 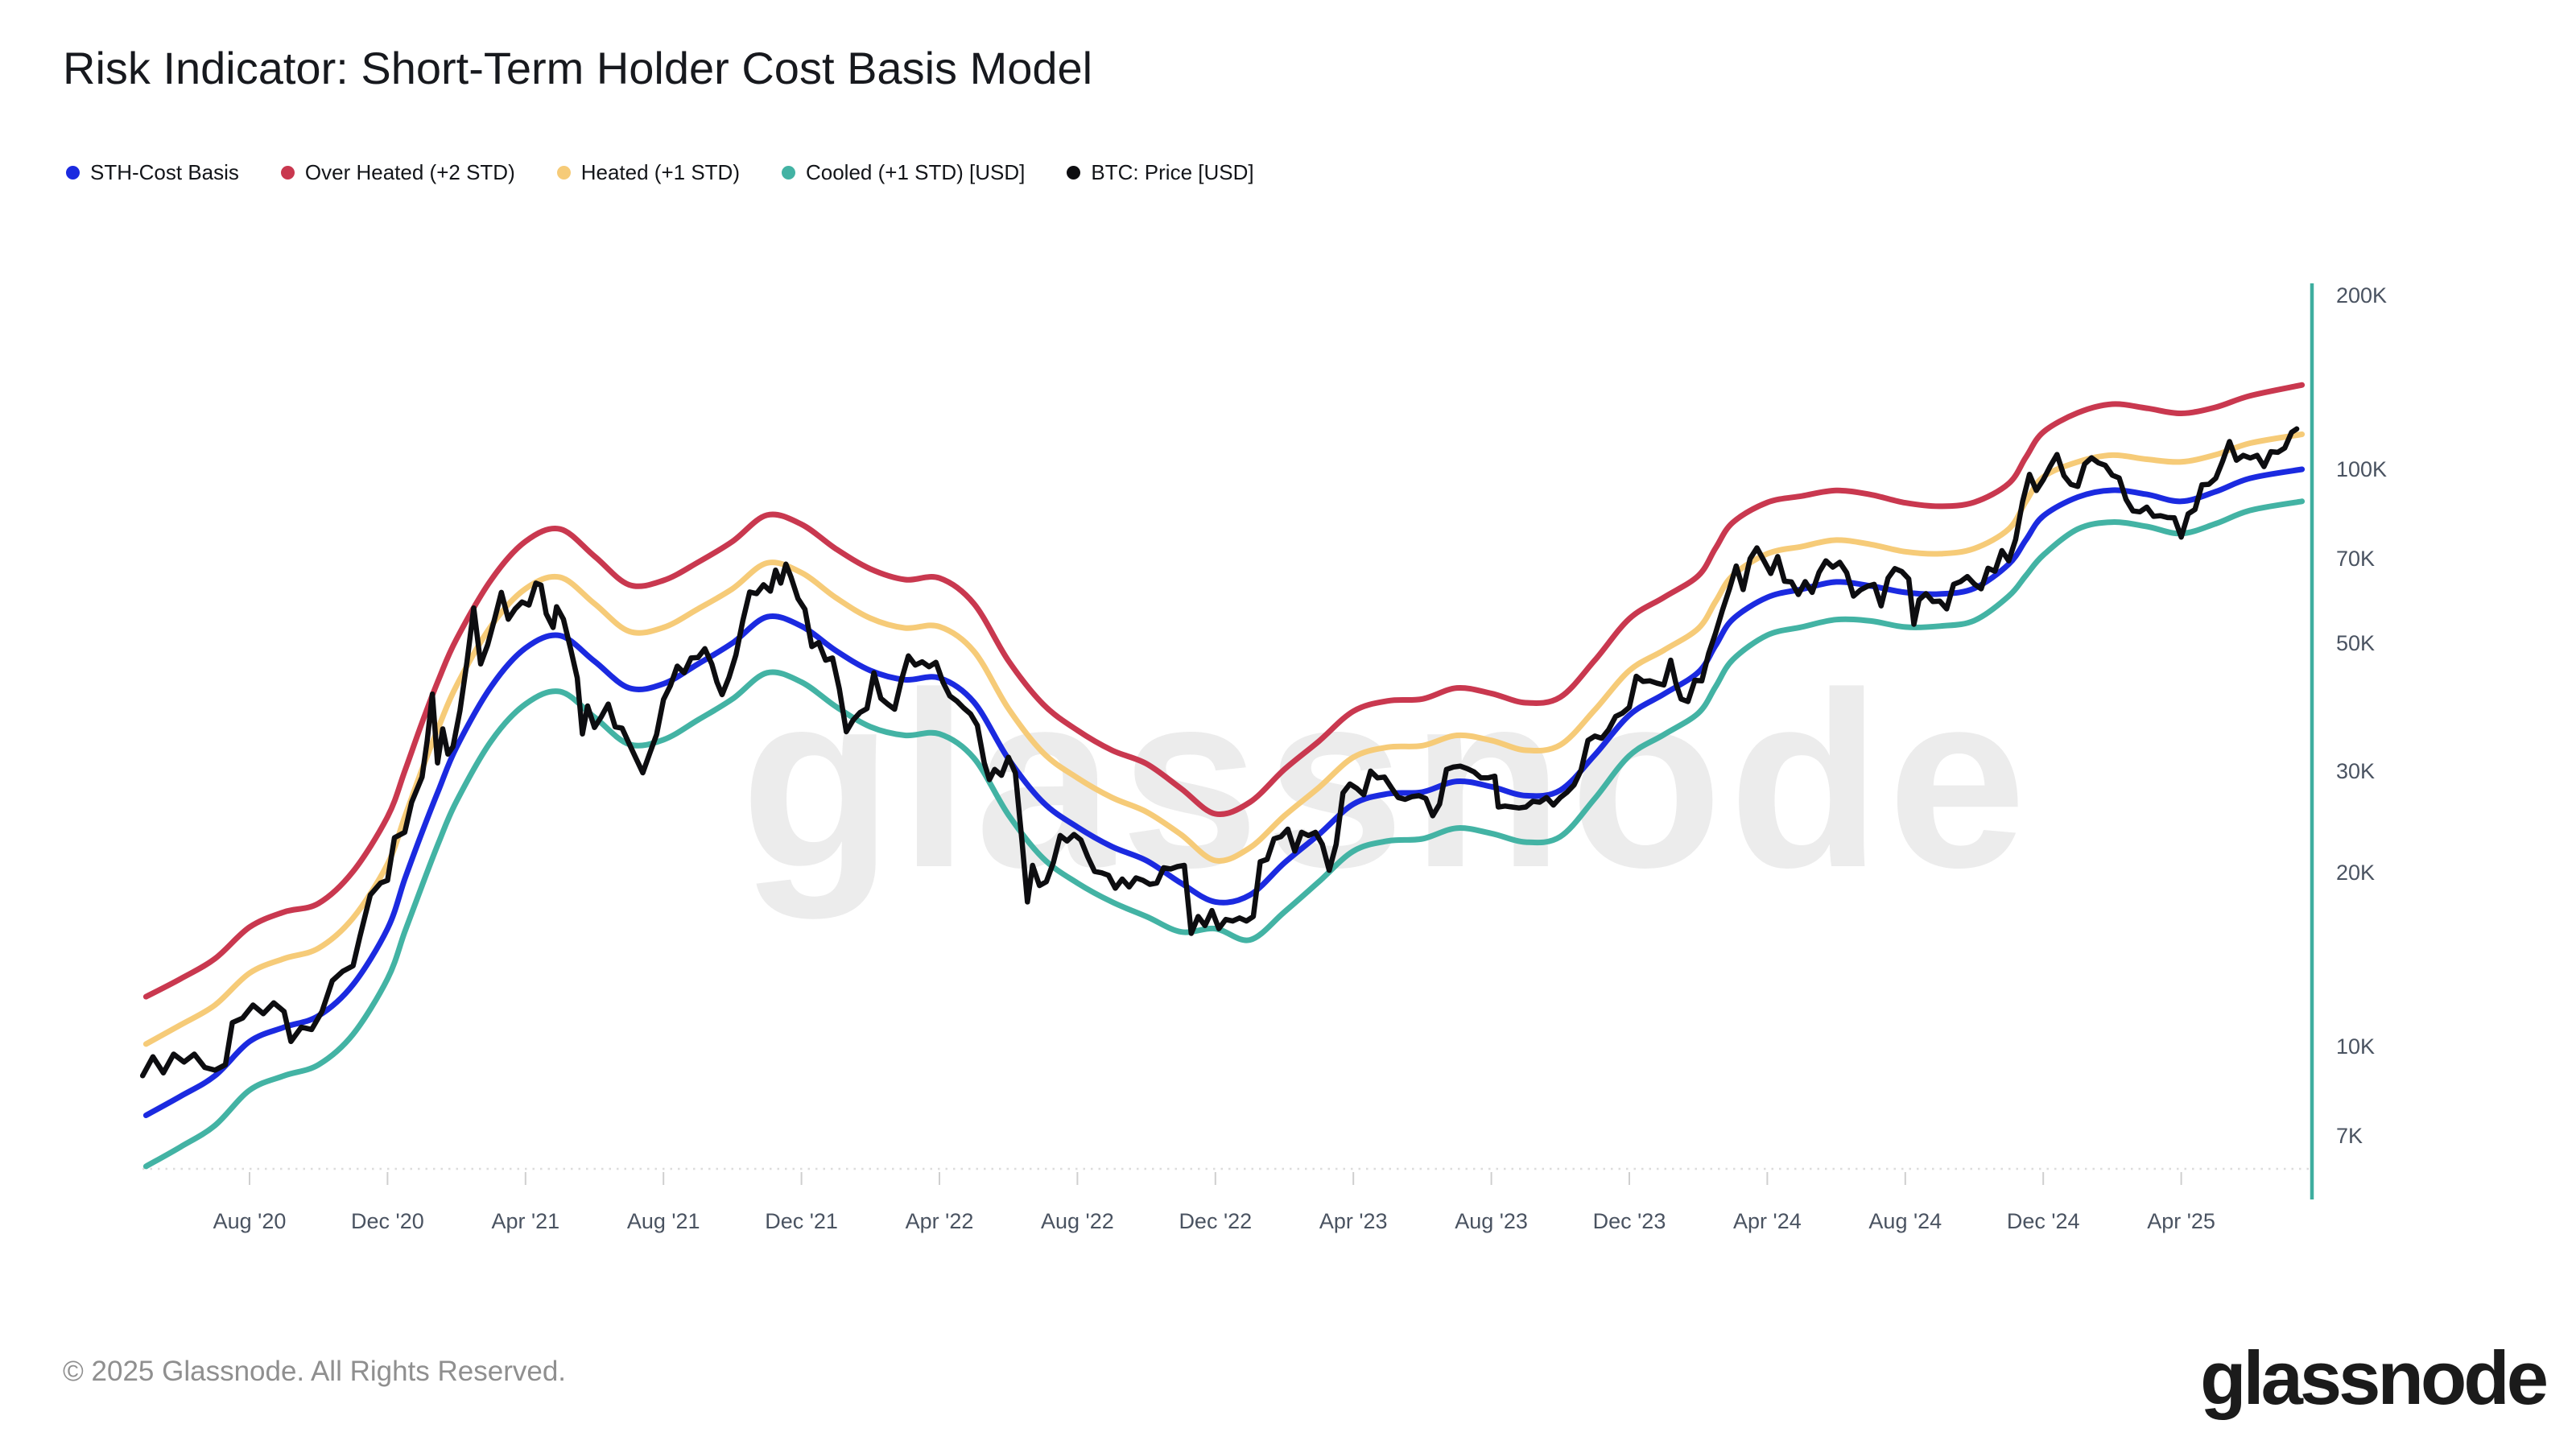 I want to click on x-axis-label: Dec '24, so click(x=2043, y=1221).